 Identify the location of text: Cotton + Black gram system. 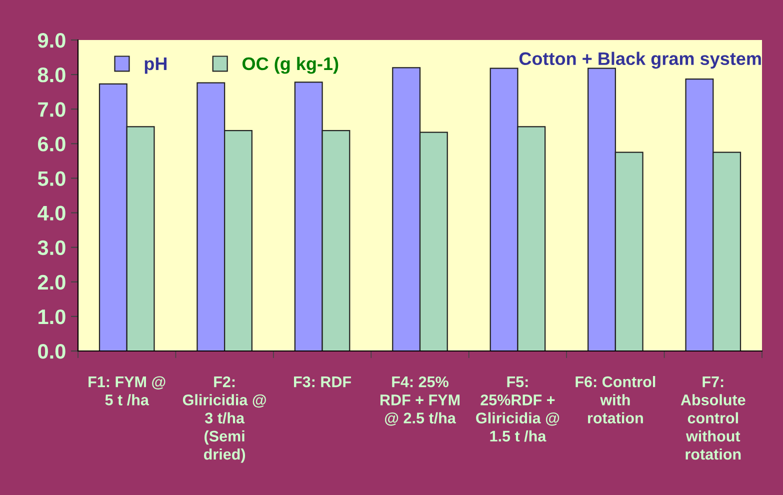
(640, 60).